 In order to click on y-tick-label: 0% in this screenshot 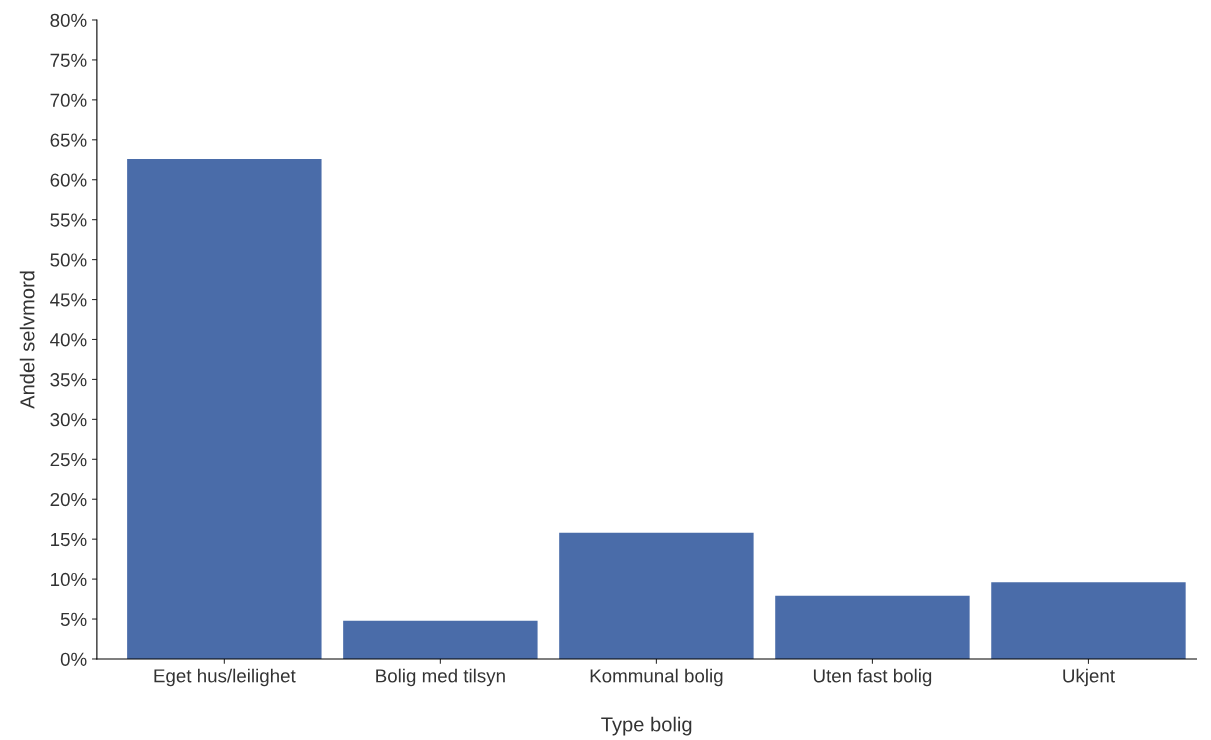, I will do `click(73, 659)`.